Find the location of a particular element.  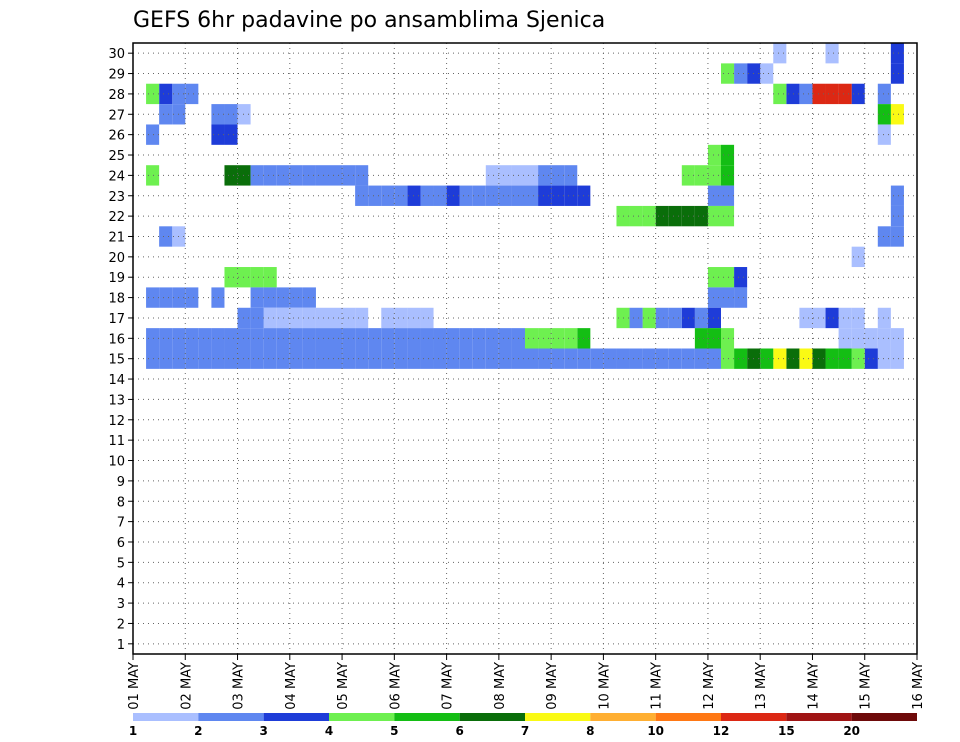

y-tick-label: 2 is located at coordinates (121, 624).